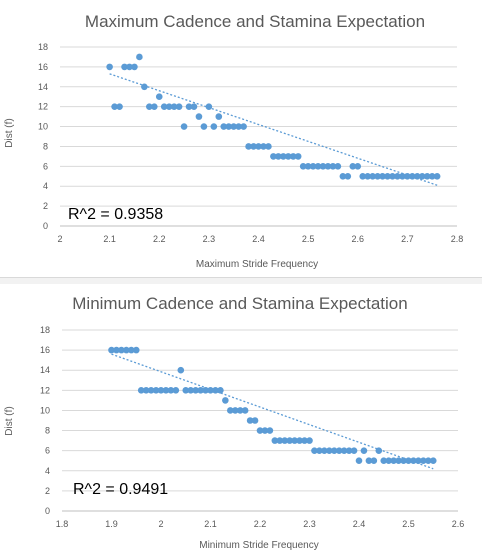 The height and width of the screenshot is (559, 482). What do you see at coordinates (255, 21) in the screenshot?
I see `chart-title: Maximum Cadence and Stamina Expectation` at bounding box center [255, 21].